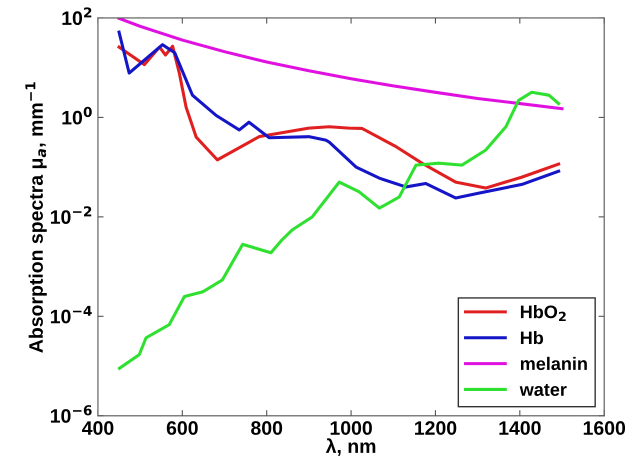 The height and width of the screenshot is (473, 636). I want to click on y-axis-title: Absorption spectra μ$_{a}$, mm$^{−1}$, so click(36, 217).